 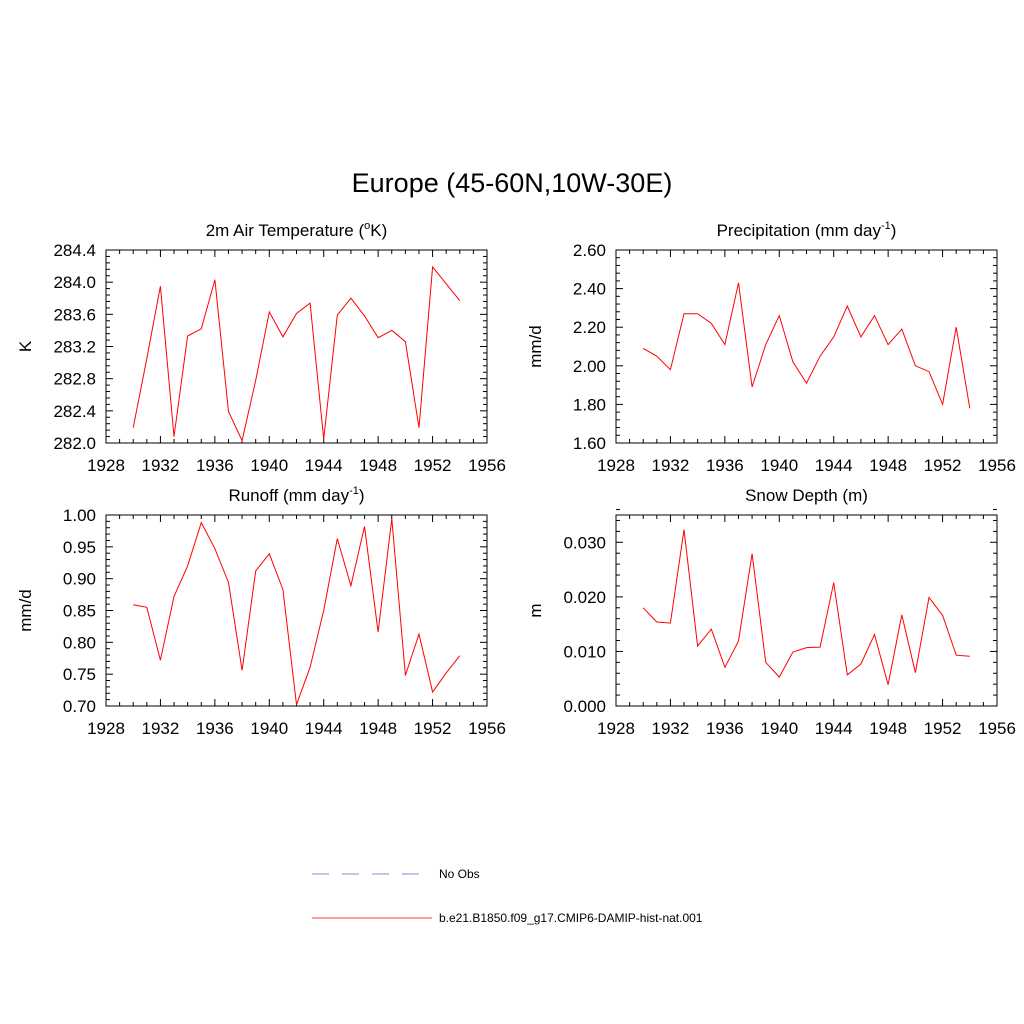 I want to click on panel-title: 2m Air Temperature (oK), so click(x=297, y=230).